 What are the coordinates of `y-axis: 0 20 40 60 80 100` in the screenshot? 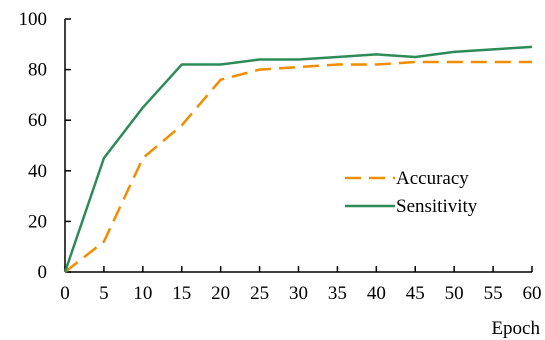 It's located at (45, 146).